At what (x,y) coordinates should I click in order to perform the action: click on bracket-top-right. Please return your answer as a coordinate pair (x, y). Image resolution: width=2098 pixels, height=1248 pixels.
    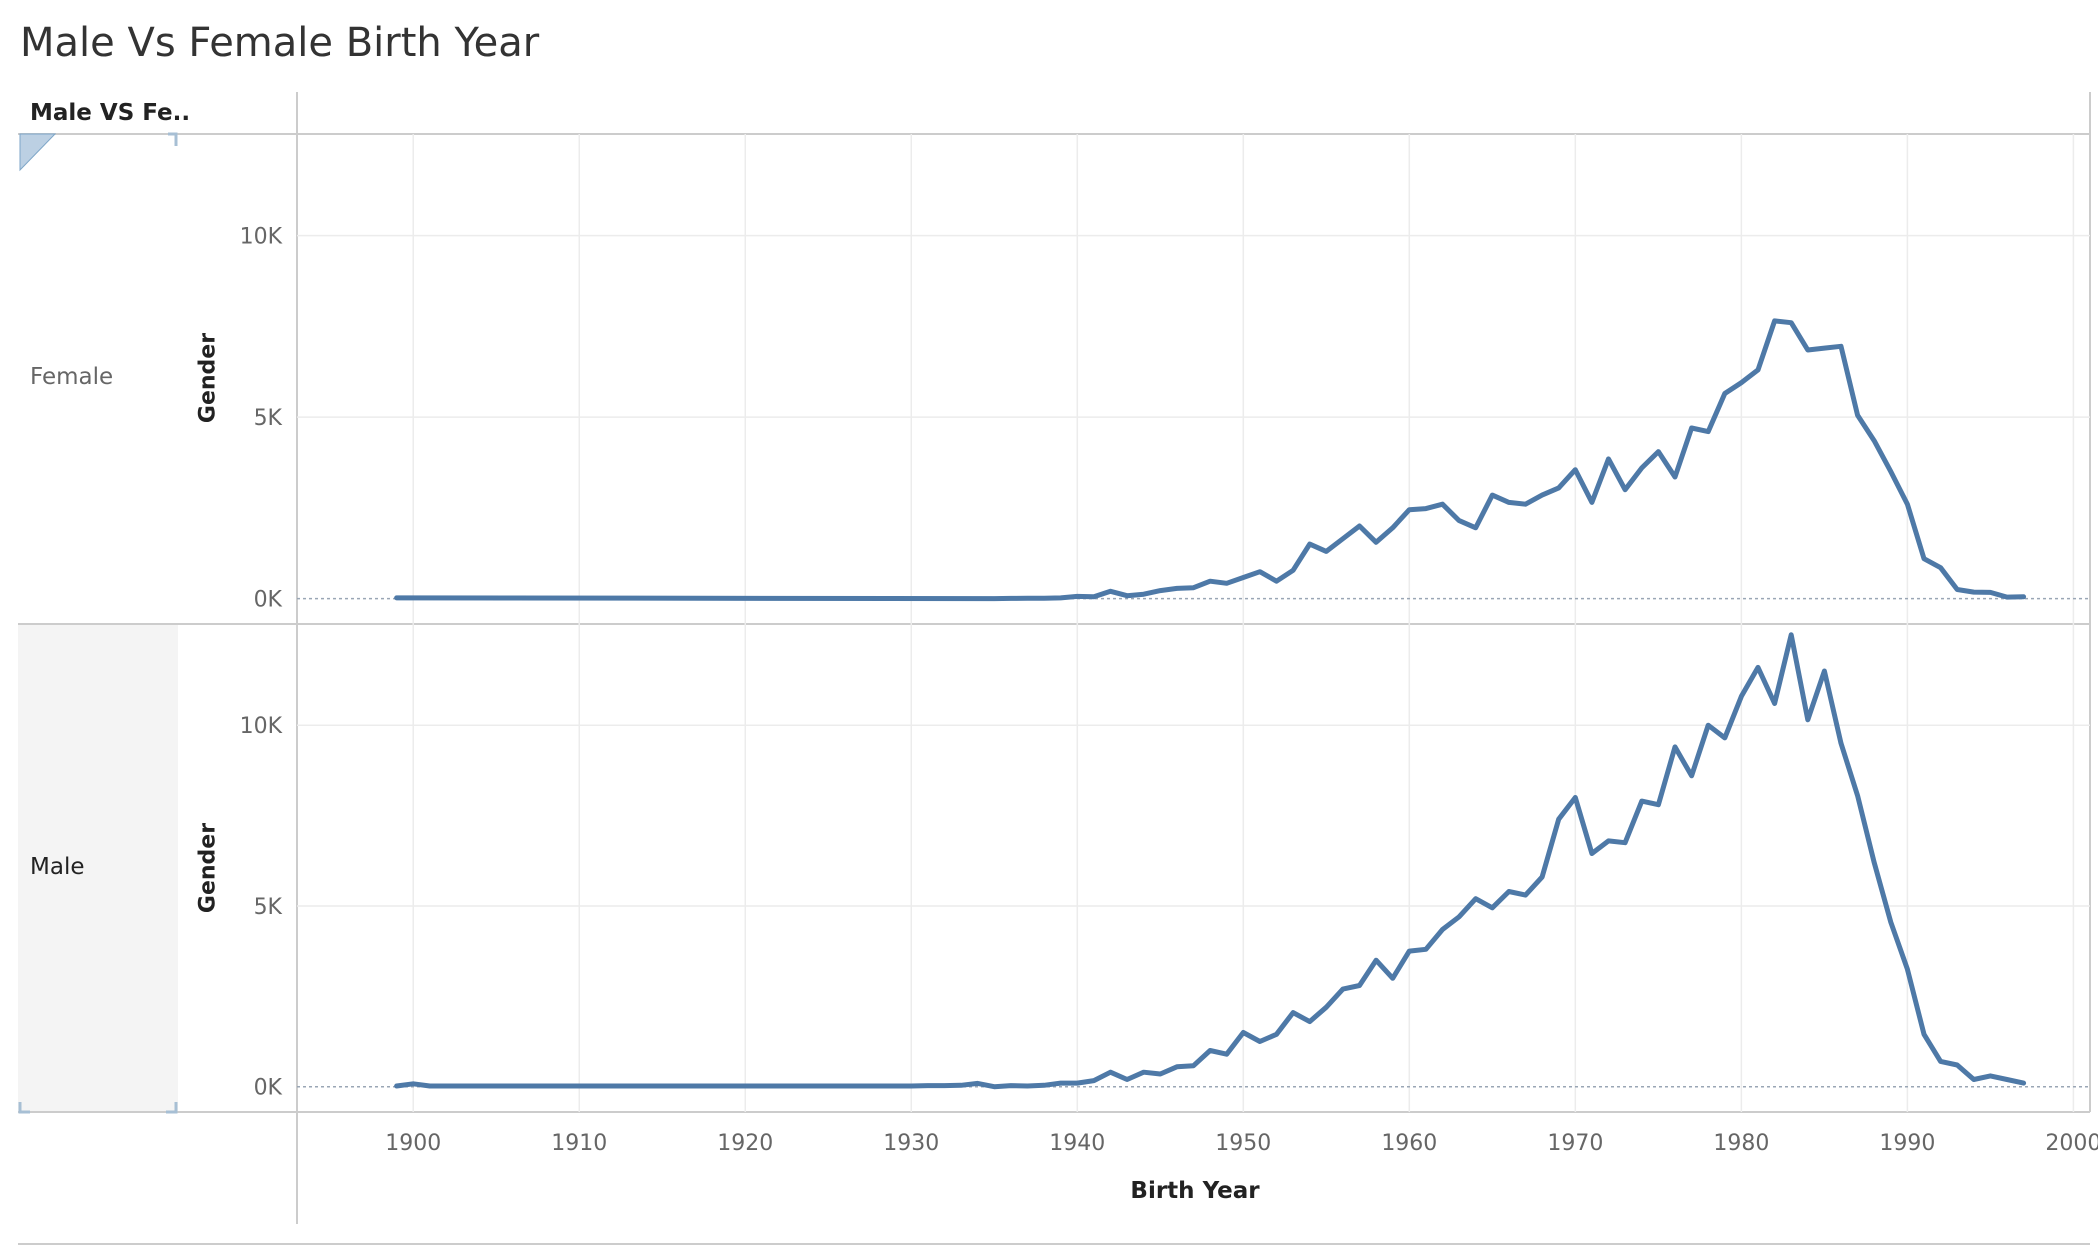
    Looking at the image, I should click on (173, 139).